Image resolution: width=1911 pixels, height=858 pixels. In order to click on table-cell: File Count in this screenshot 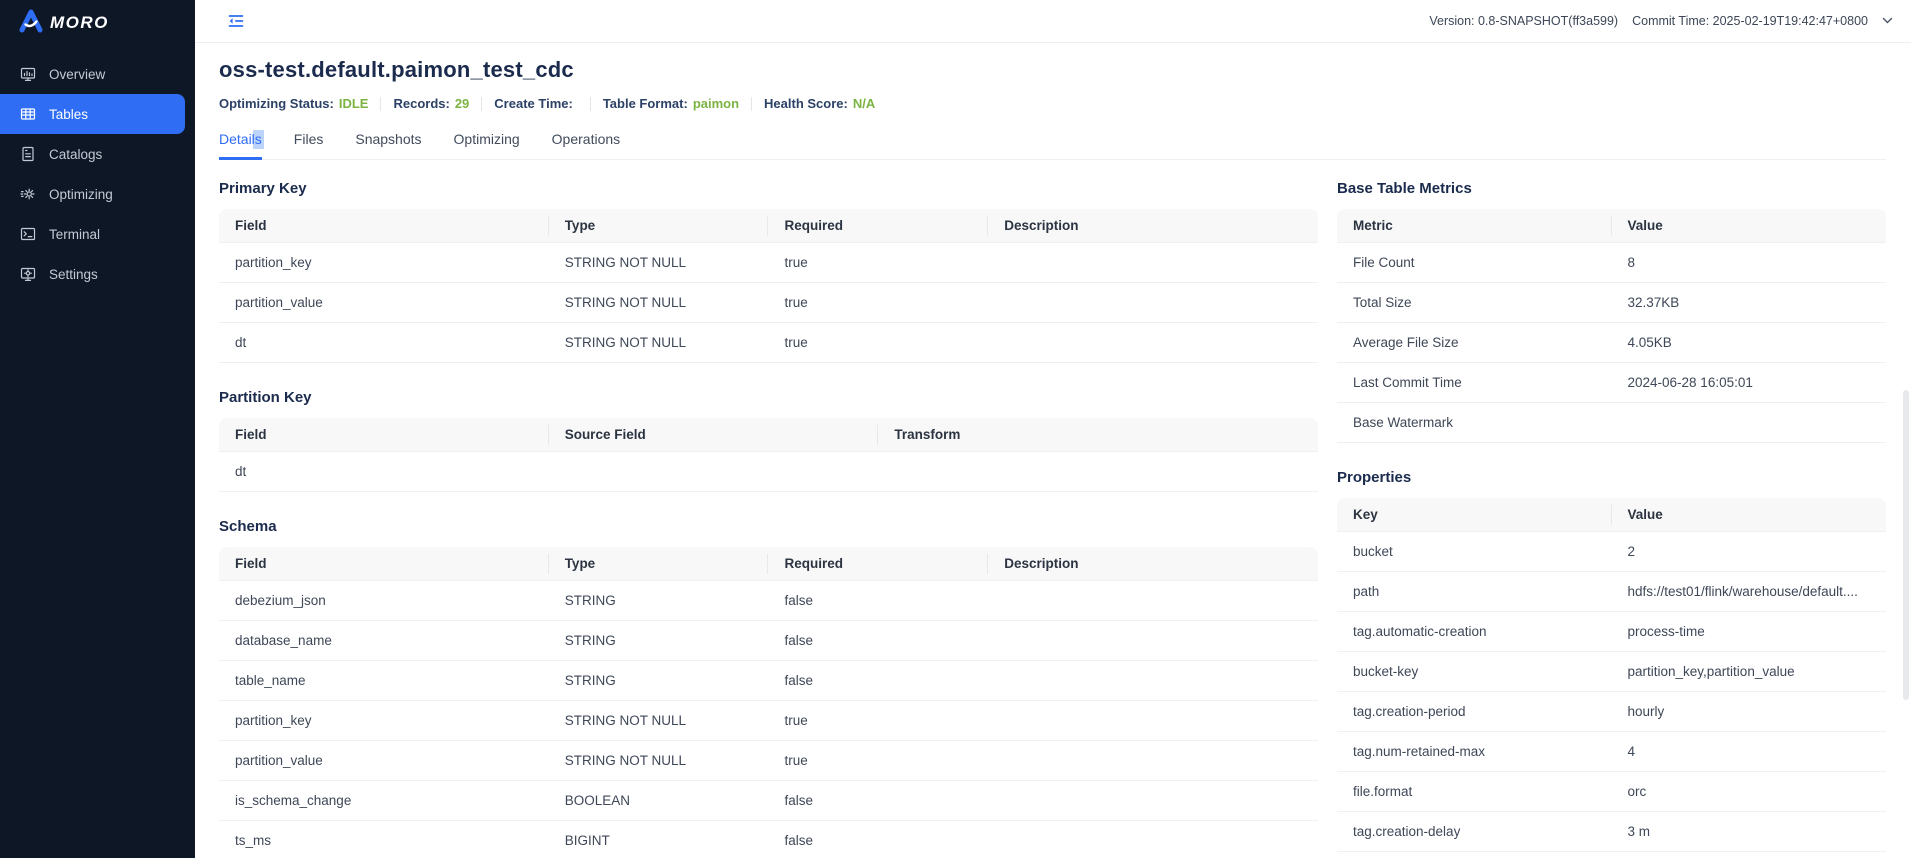, I will do `click(1474, 263)`.